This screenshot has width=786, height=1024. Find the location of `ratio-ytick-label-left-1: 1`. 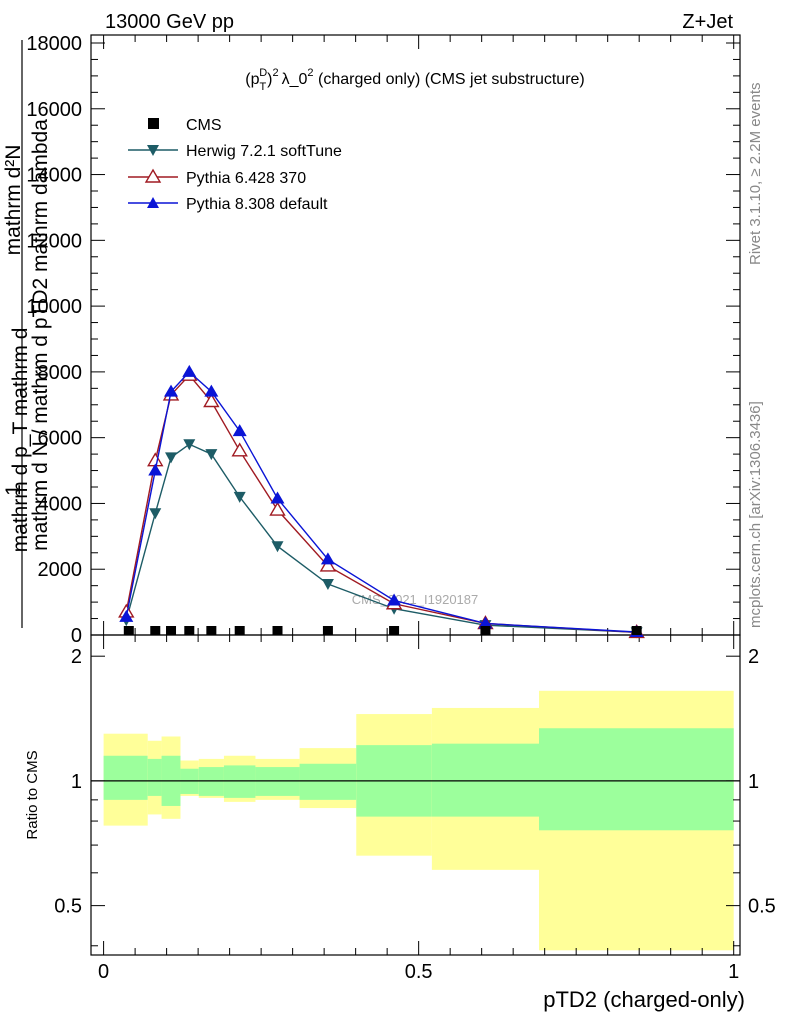

ratio-ytick-label-left-1: 1 is located at coordinates (76, 782).